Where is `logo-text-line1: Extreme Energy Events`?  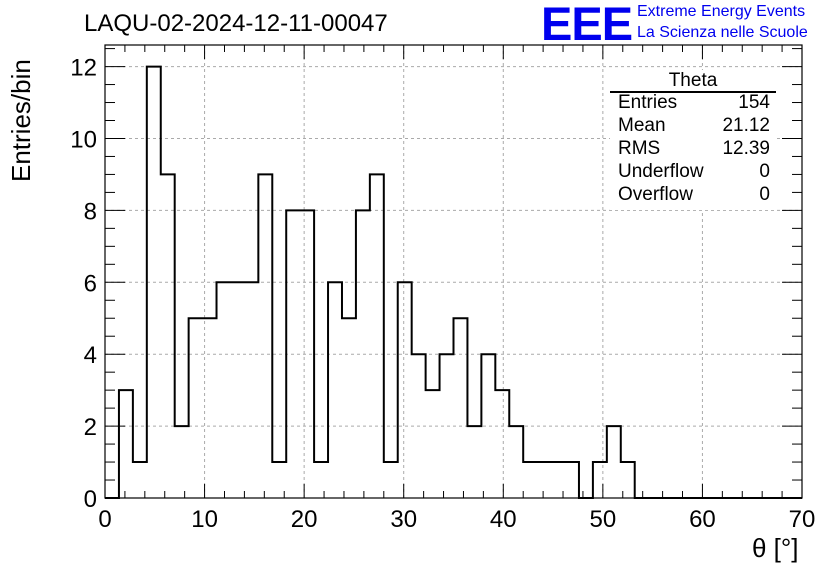
logo-text-line1: Extreme Energy Events is located at coordinates (721, 11).